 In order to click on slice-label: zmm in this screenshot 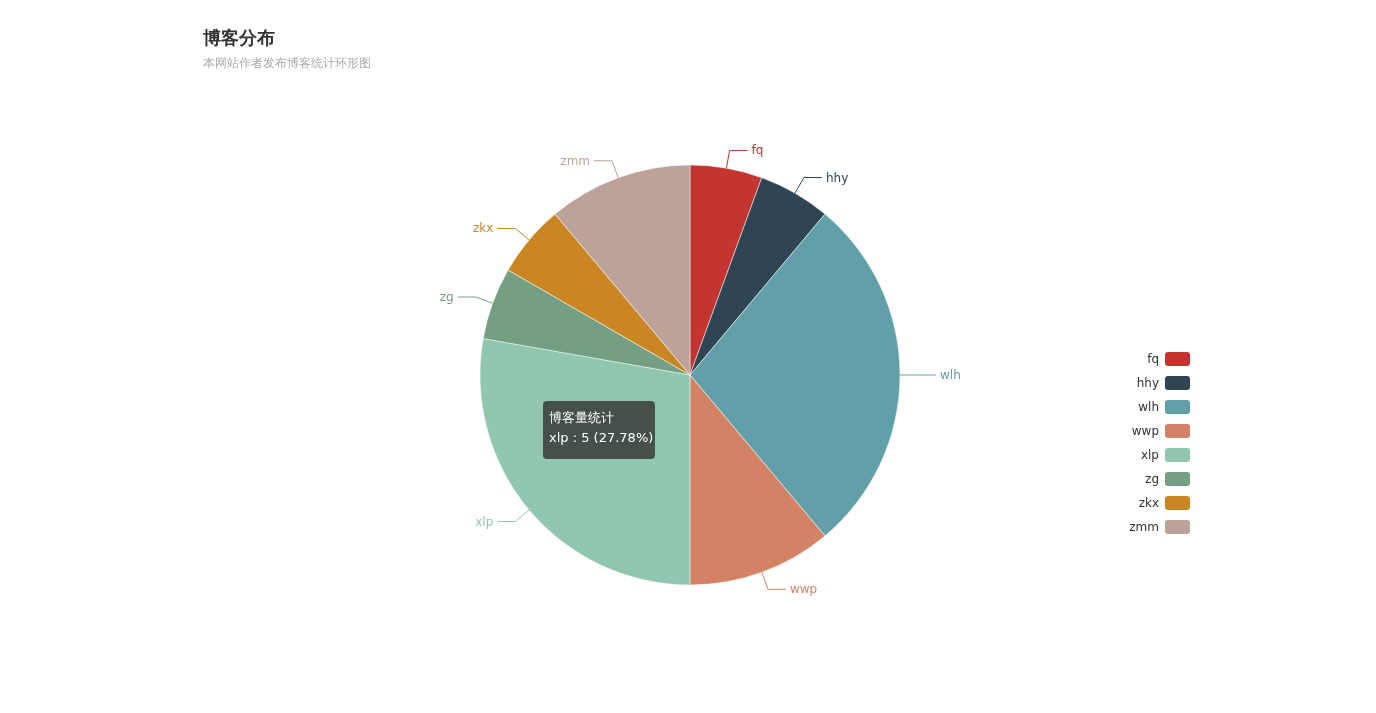, I will do `click(575, 160)`.